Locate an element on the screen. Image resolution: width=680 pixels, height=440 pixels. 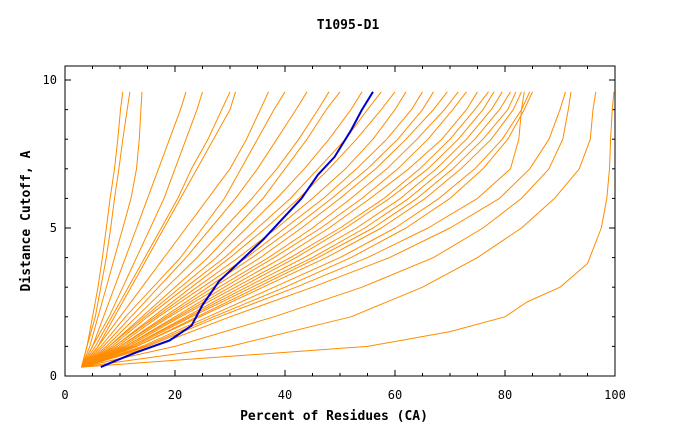
x-axis-label: Percent of Residues (CA) is located at coordinates (334, 416).